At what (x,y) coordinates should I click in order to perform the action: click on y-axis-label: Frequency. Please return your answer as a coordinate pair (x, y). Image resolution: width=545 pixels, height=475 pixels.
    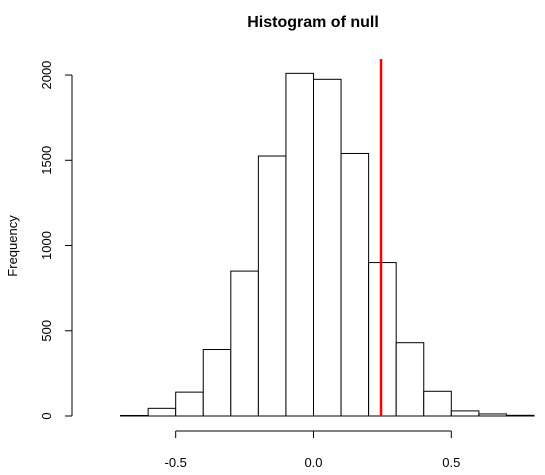
    Looking at the image, I should click on (12, 246).